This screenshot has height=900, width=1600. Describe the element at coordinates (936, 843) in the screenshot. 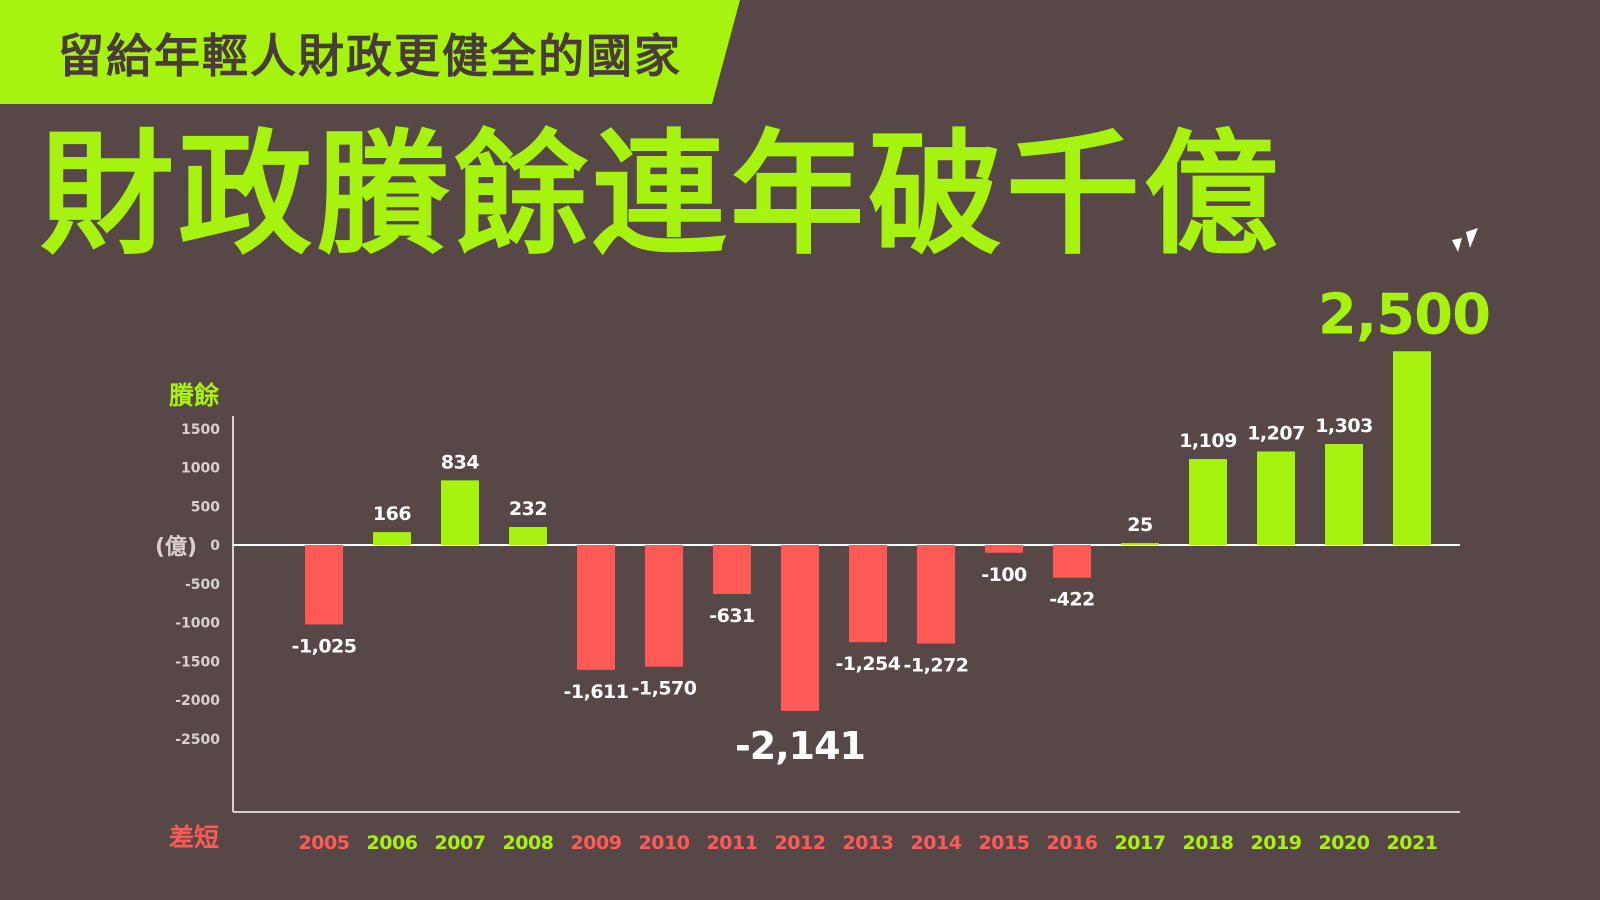

I see `x-tick-label: 2014` at that location.